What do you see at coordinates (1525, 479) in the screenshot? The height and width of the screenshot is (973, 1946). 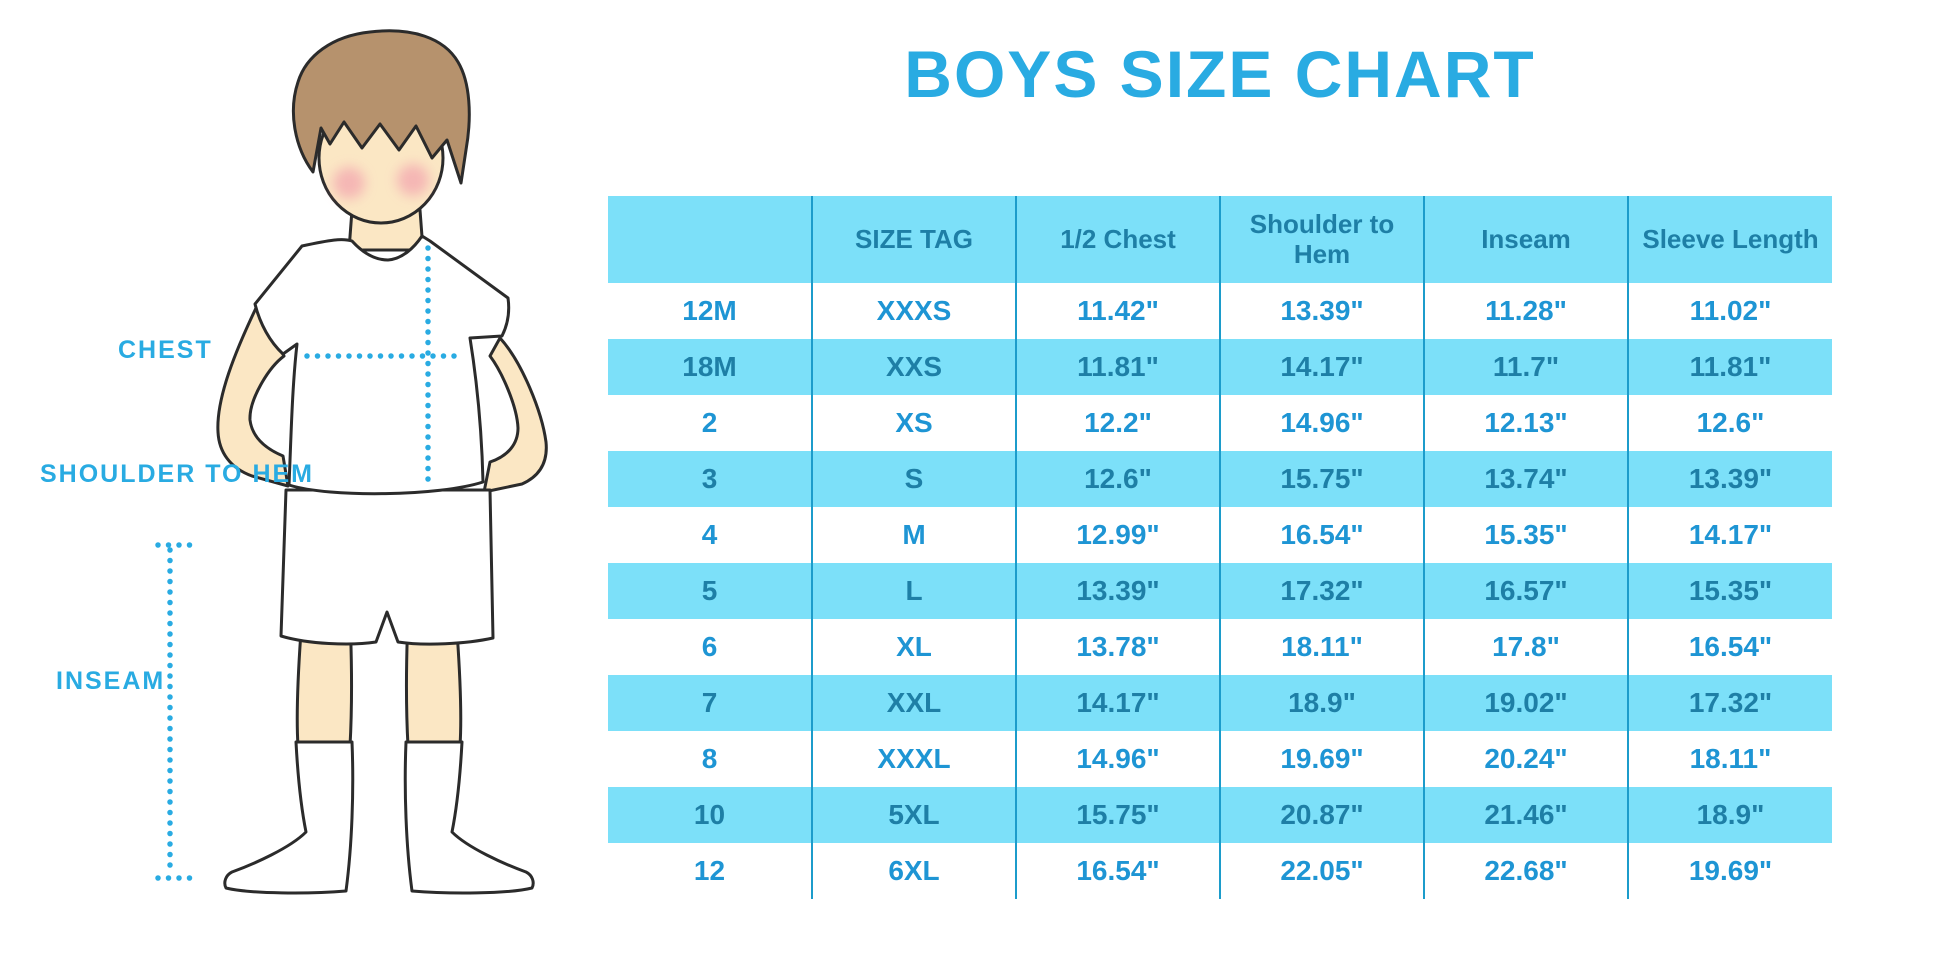 I see `table-cell: 13.74"` at bounding box center [1525, 479].